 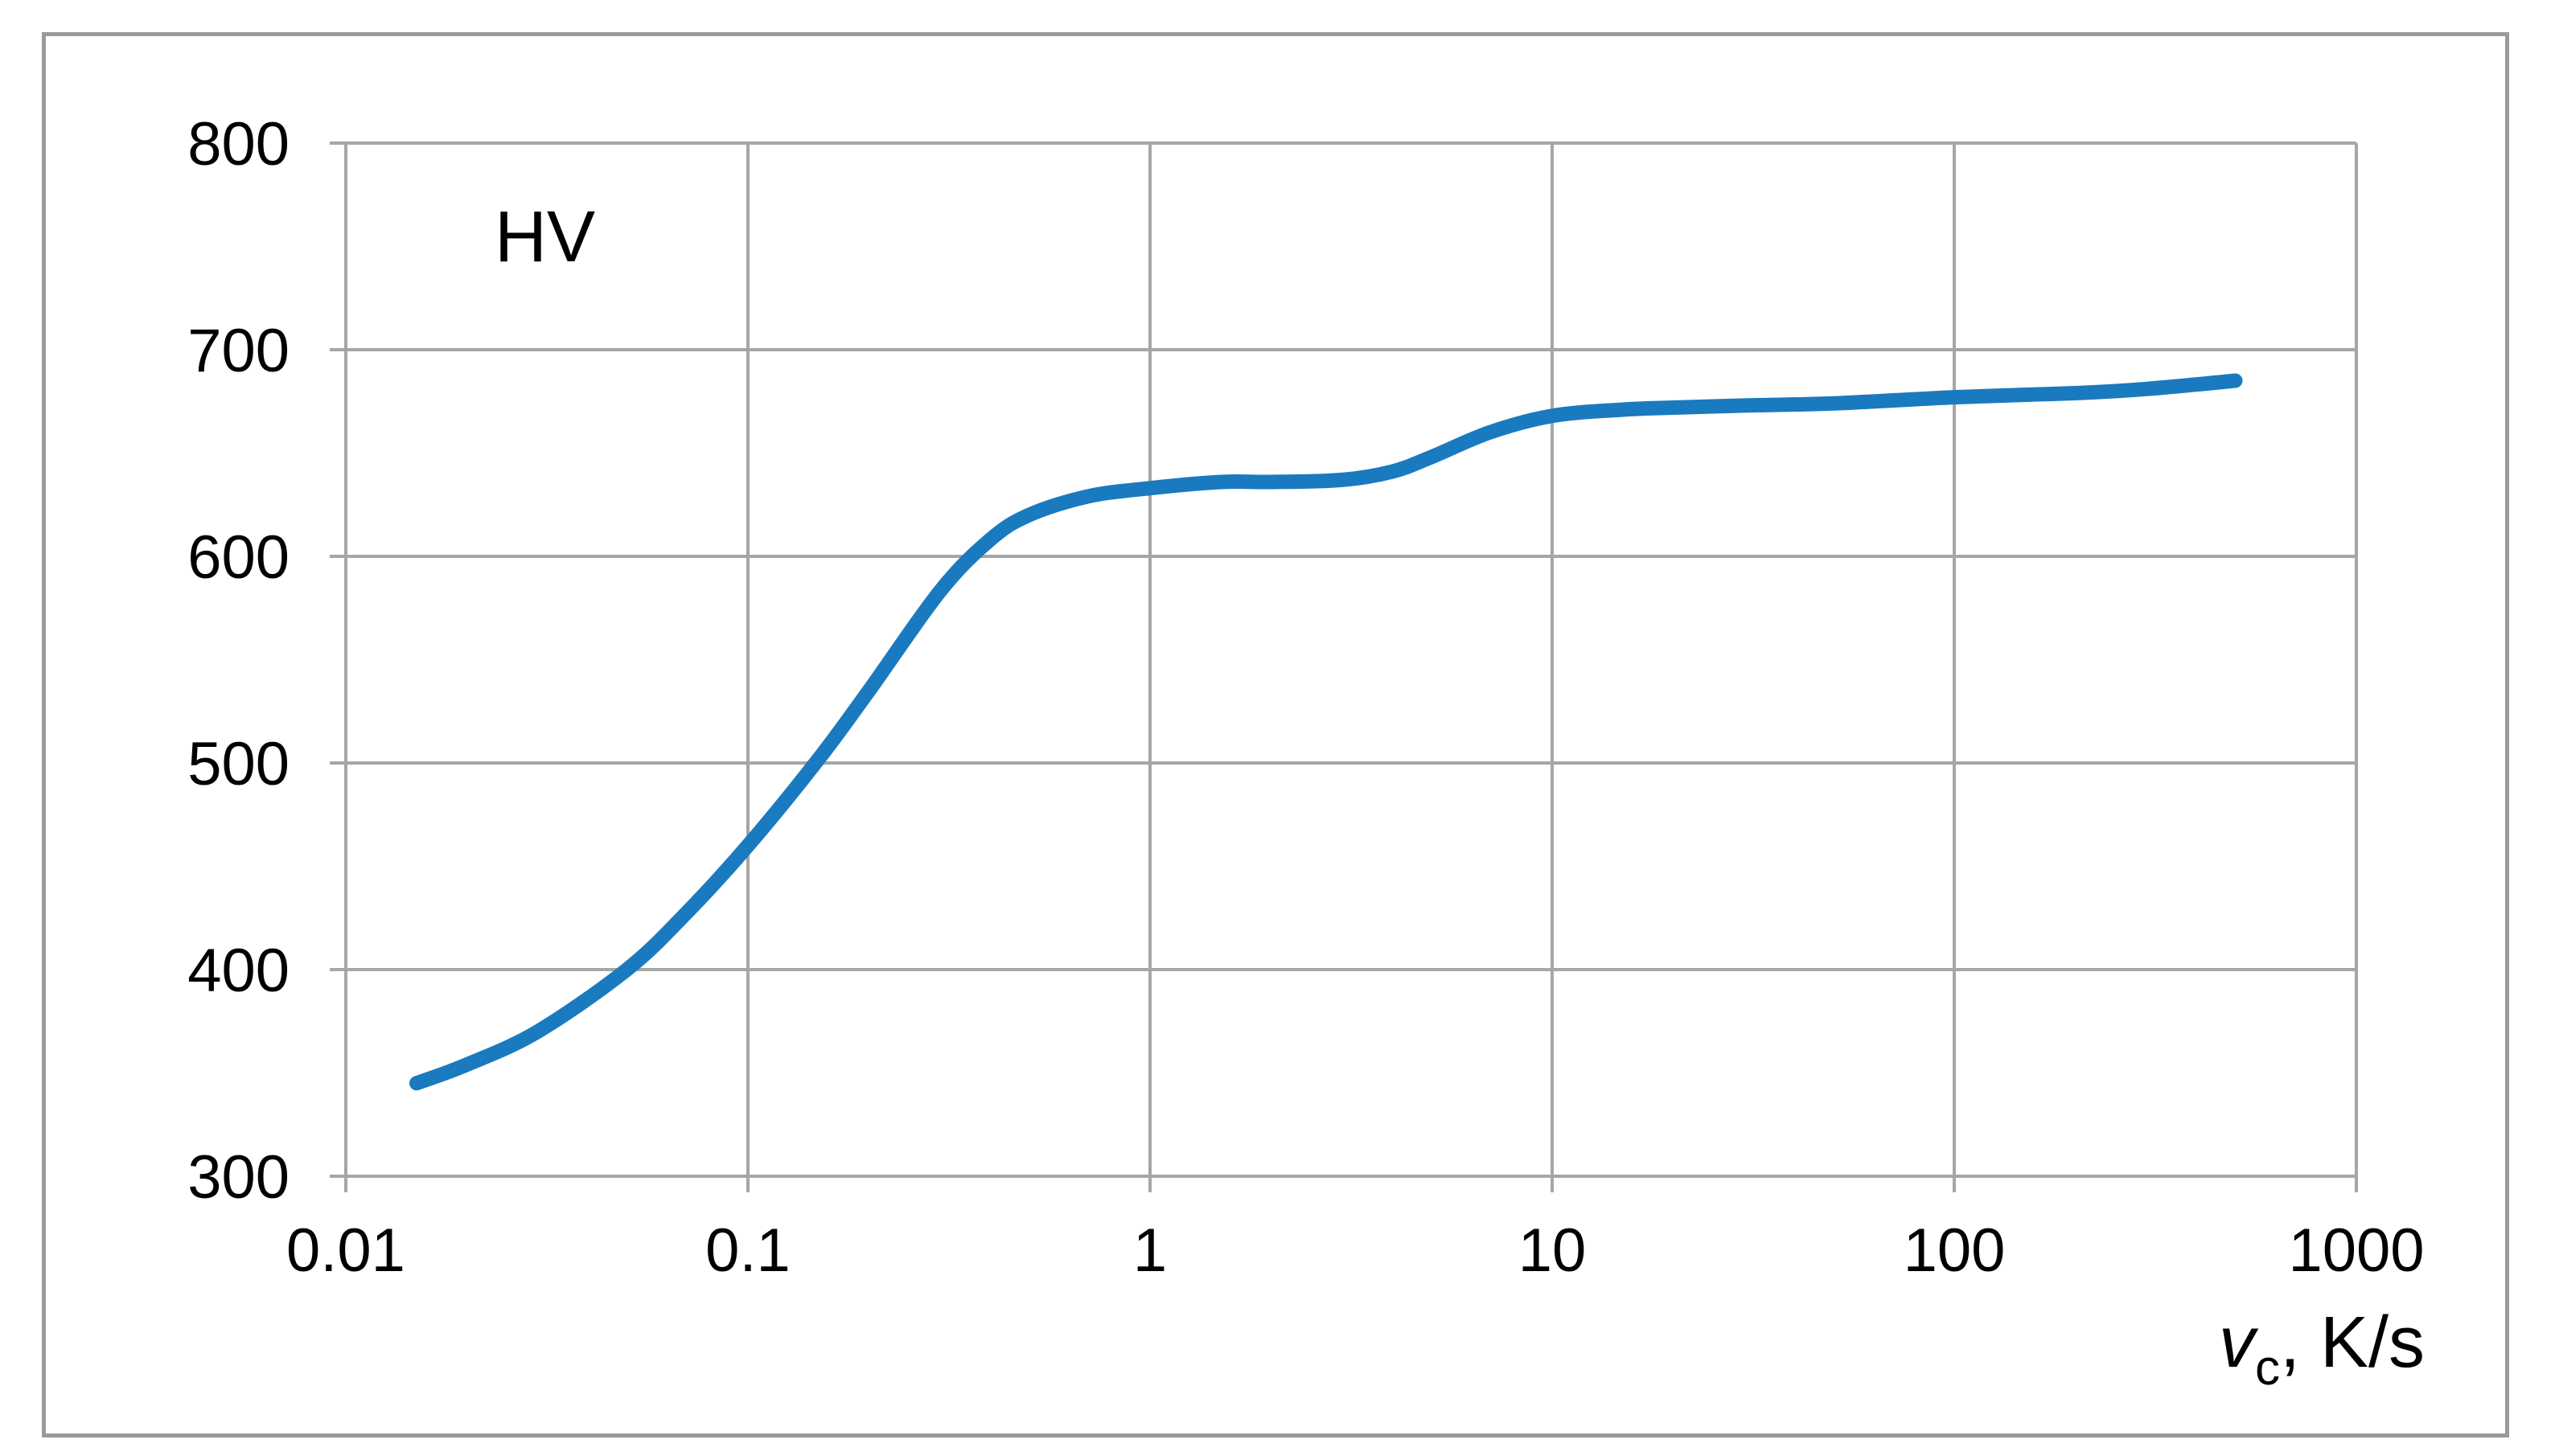 What do you see at coordinates (238, 351) in the screenshot?
I see `y-tick-label: 700` at bounding box center [238, 351].